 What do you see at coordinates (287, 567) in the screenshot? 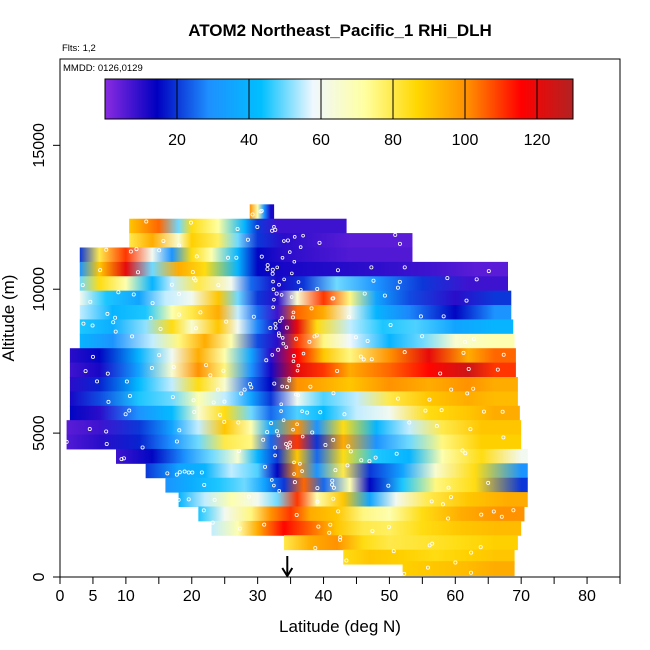
I see `latitude-marker-arrow` at bounding box center [287, 567].